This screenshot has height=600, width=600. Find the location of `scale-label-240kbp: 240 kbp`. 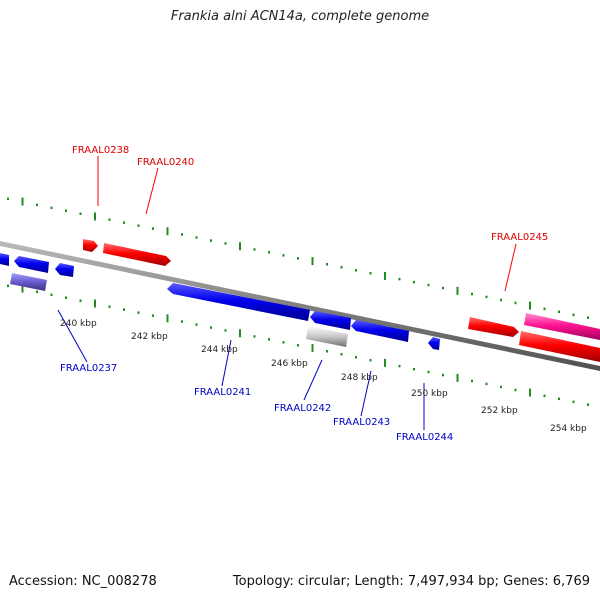

scale-label-240kbp: 240 kbp is located at coordinates (78, 324).